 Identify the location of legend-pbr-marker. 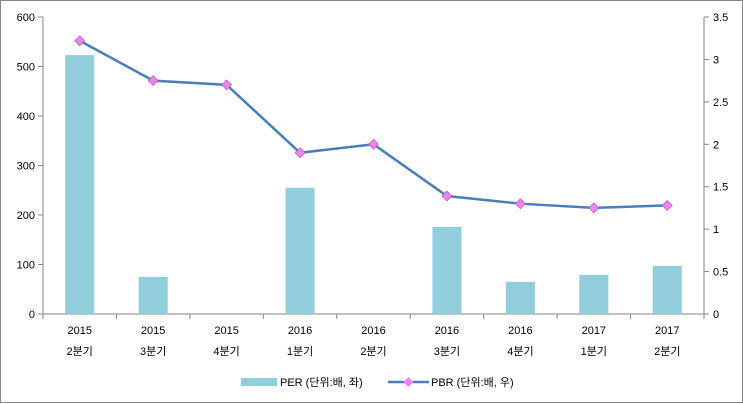
(408, 382).